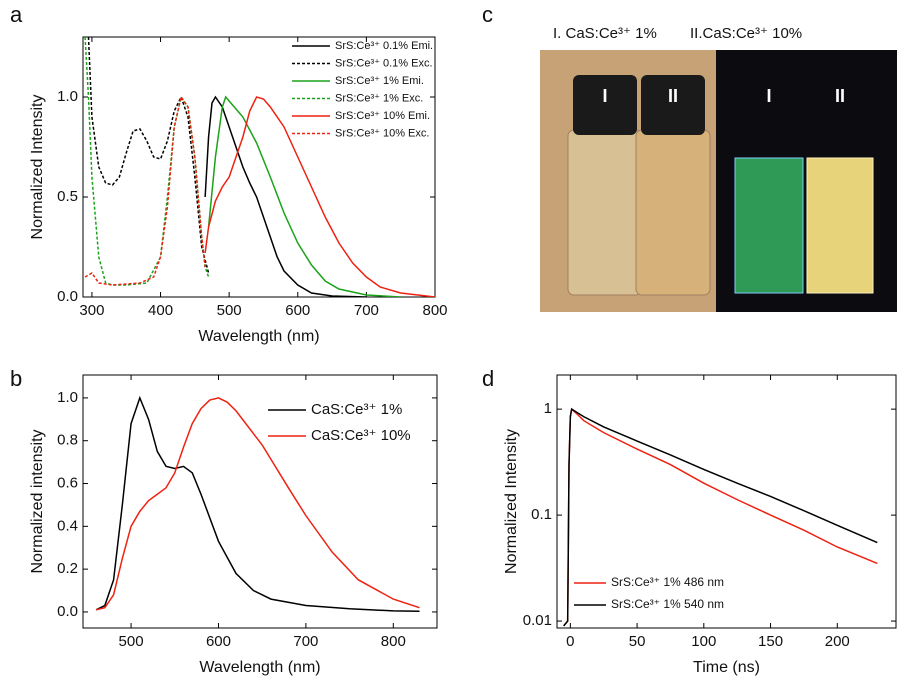 The height and width of the screenshot is (691, 897). What do you see at coordinates (67, 568) in the screenshot?
I see `y-tick-label: 0.2` at bounding box center [67, 568].